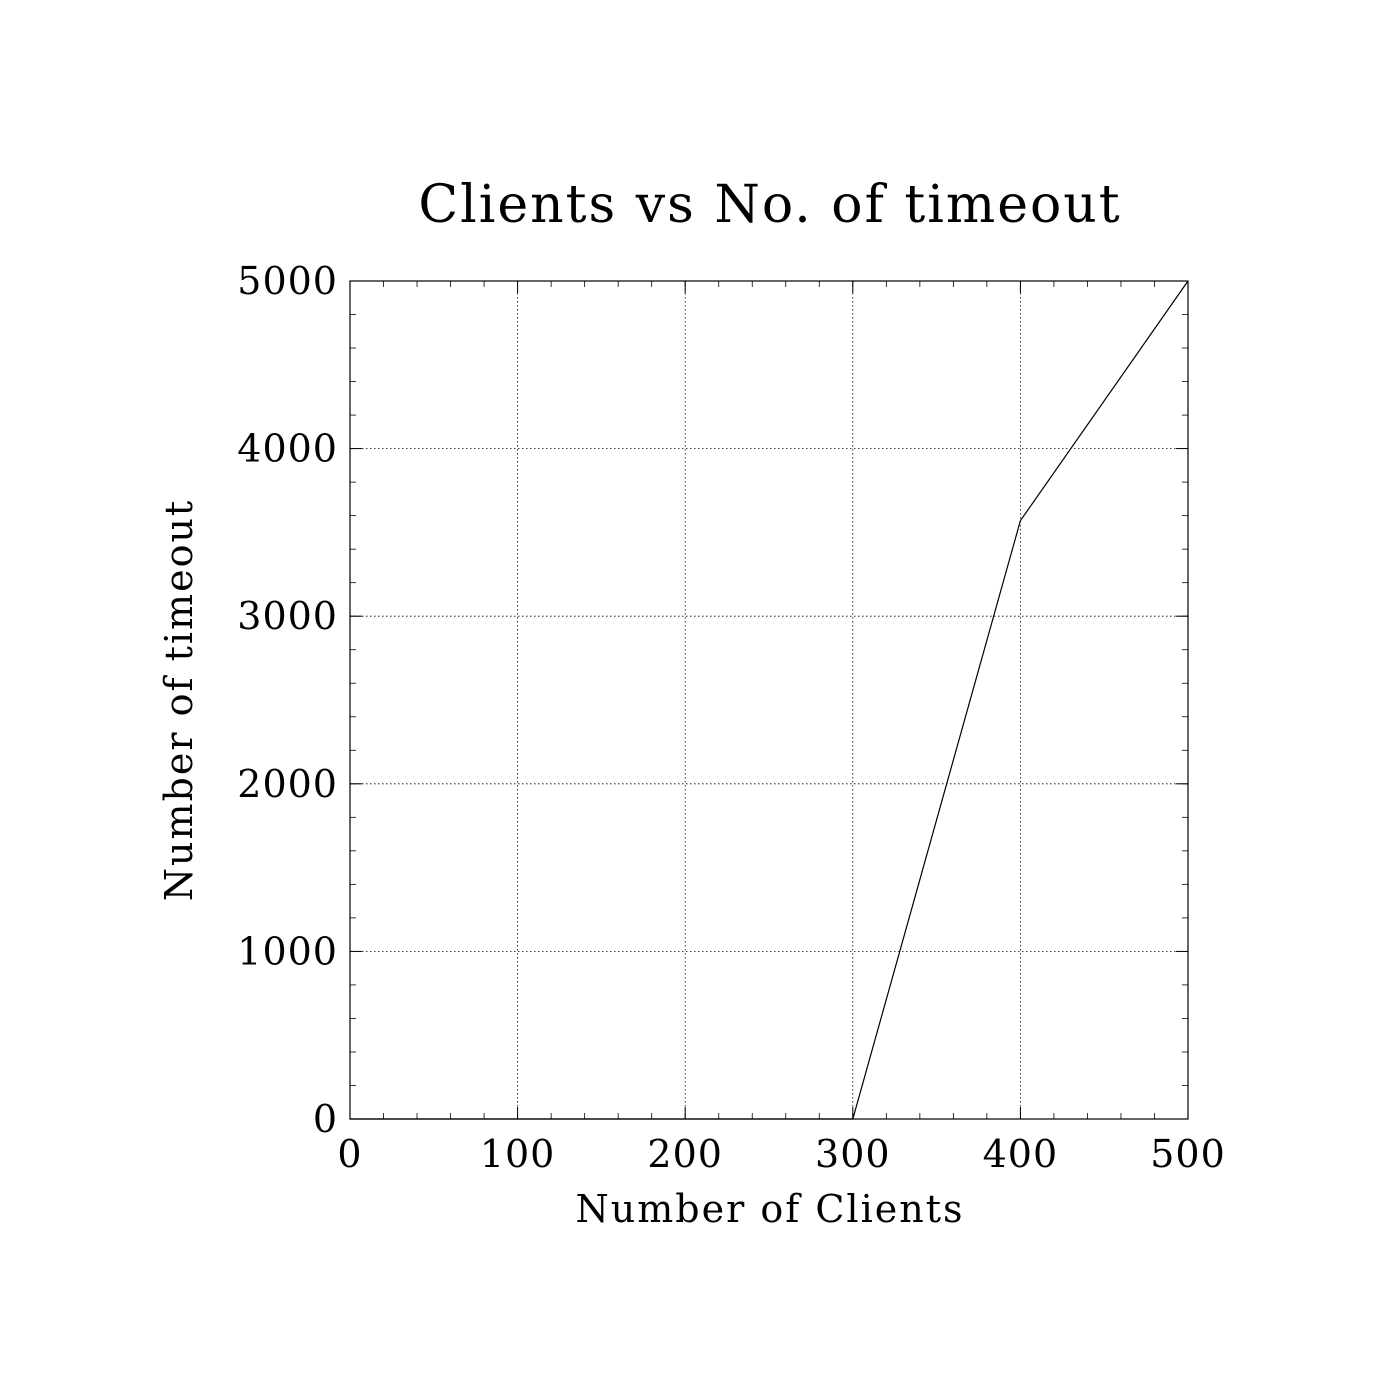 The height and width of the screenshot is (1400, 1400). Describe the element at coordinates (179, 700) in the screenshot. I see `y-axis-label: Number of timeout` at that location.